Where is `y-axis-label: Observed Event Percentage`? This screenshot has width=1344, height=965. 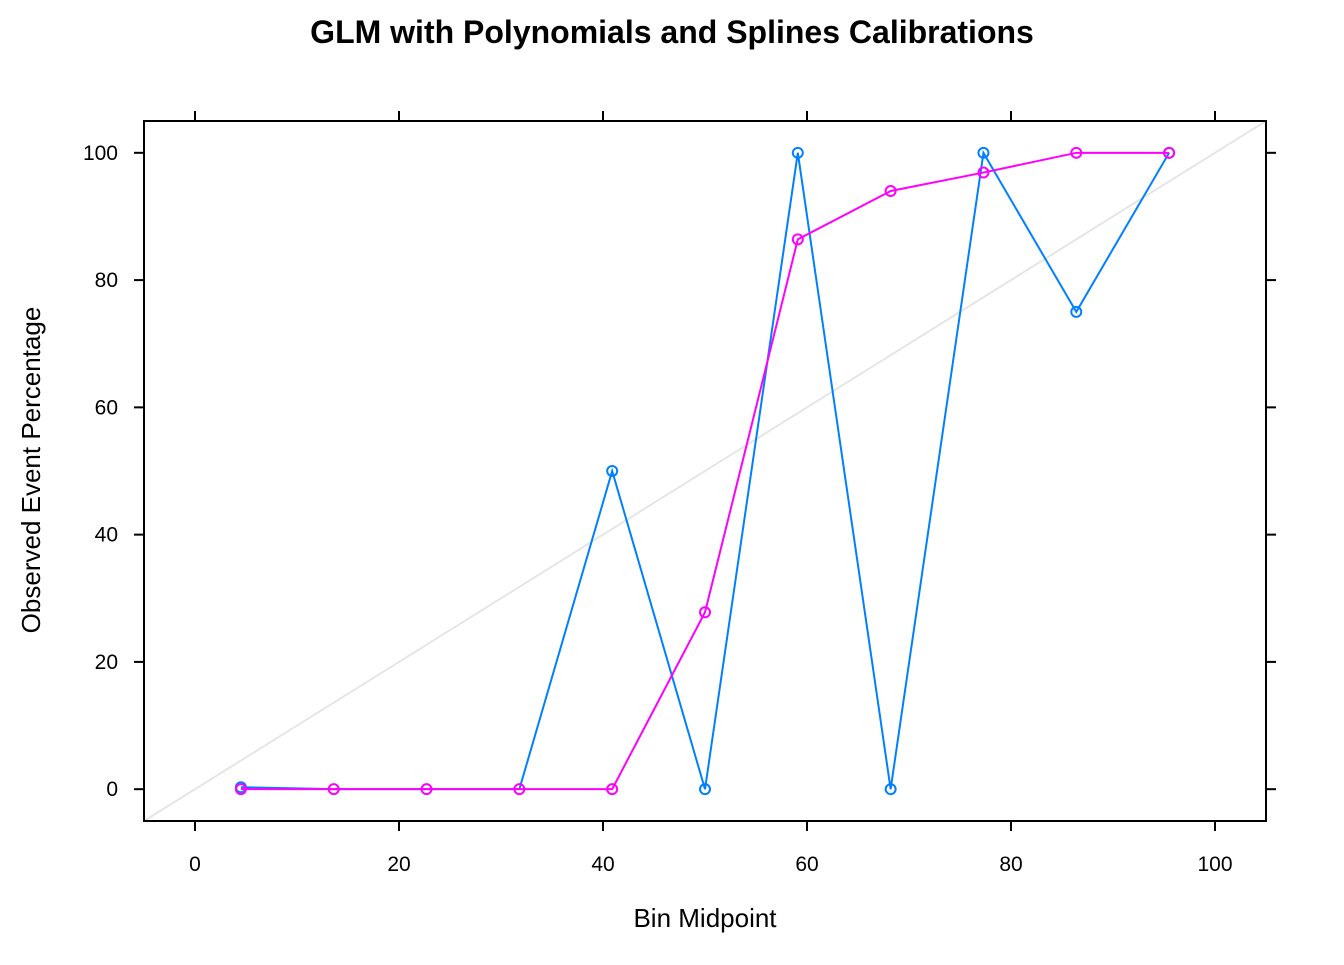
y-axis-label: Observed Event Percentage is located at coordinates (31, 470).